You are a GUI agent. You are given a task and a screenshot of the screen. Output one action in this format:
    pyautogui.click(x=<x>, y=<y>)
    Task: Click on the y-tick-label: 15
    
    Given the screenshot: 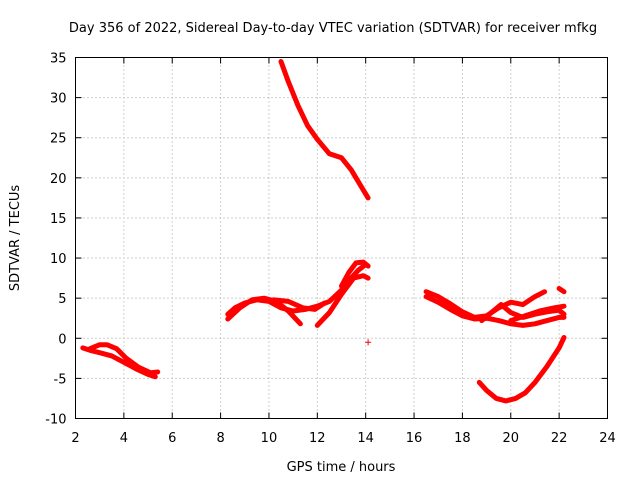 What is the action you would take?
    pyautogui.click(x=58, y=219)
    